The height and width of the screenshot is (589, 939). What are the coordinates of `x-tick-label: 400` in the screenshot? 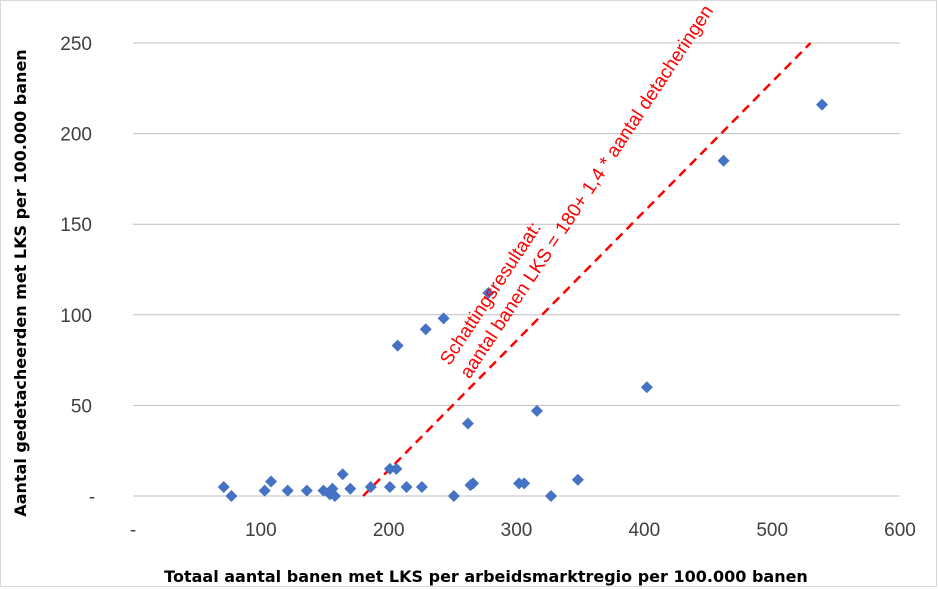 It's located at (644, 530).